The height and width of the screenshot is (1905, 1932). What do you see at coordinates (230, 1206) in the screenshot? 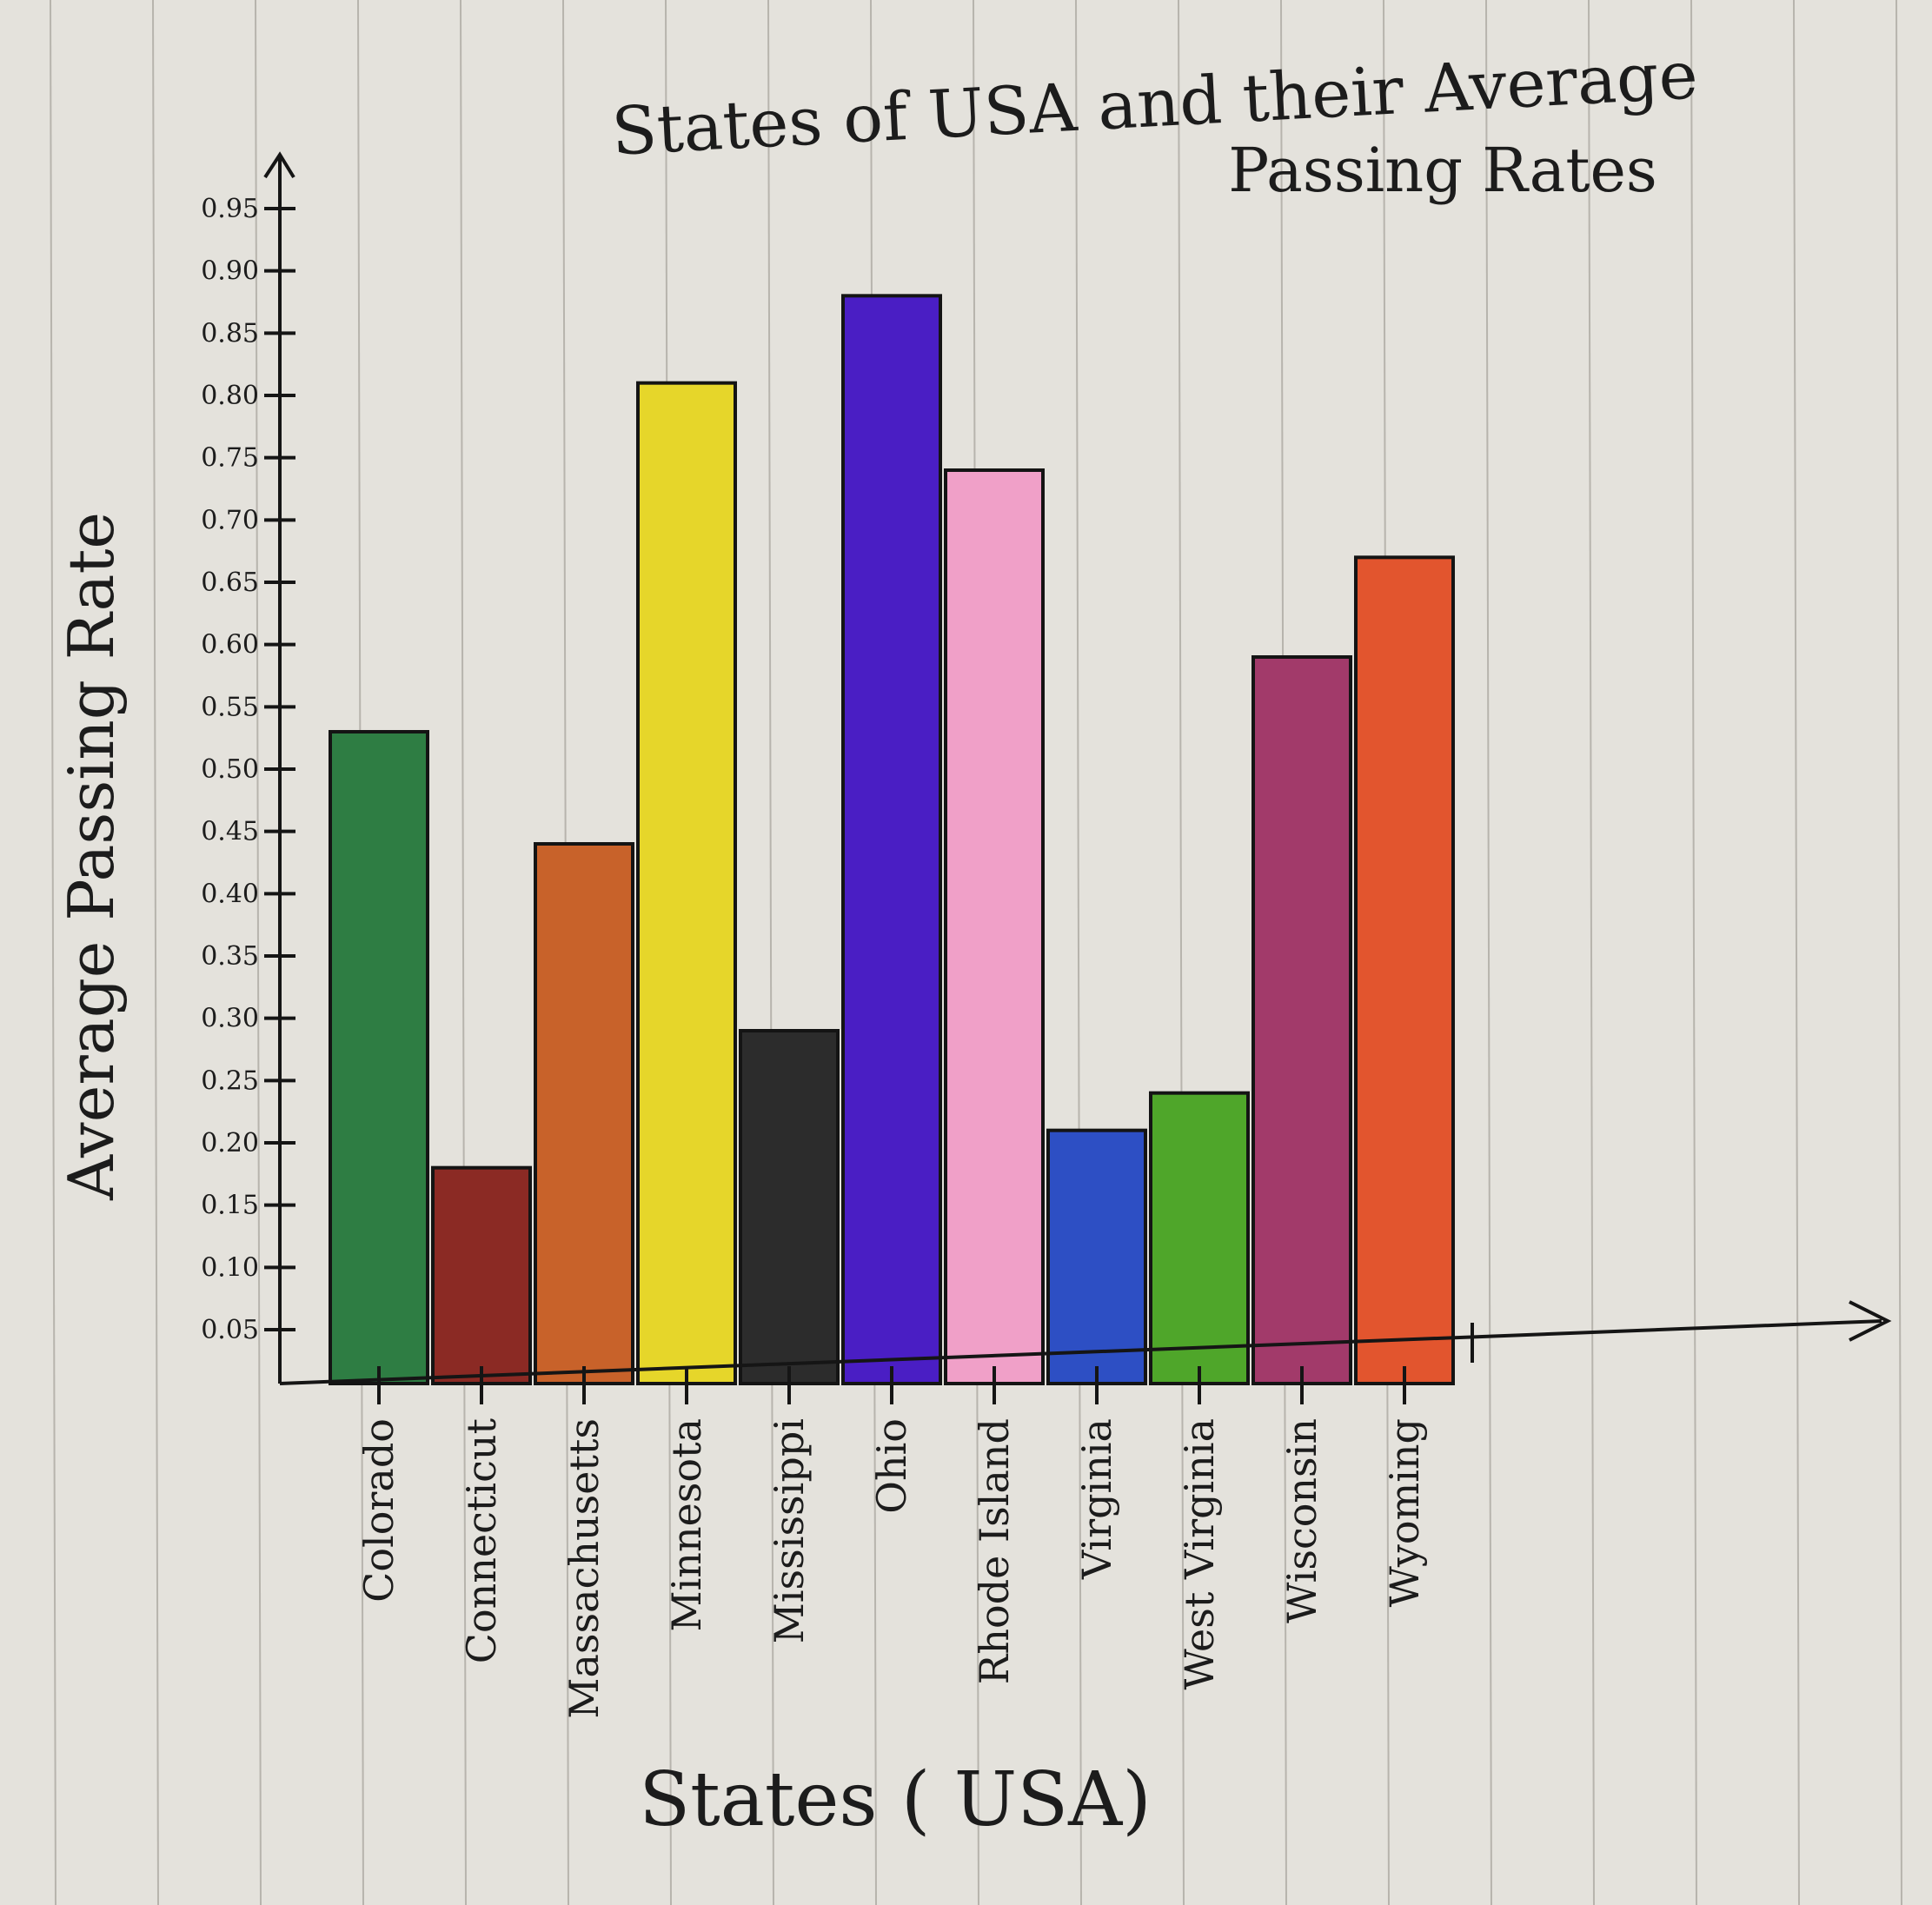
I see `y-tick-label: 0.15` at bounding box center [230, 1206].